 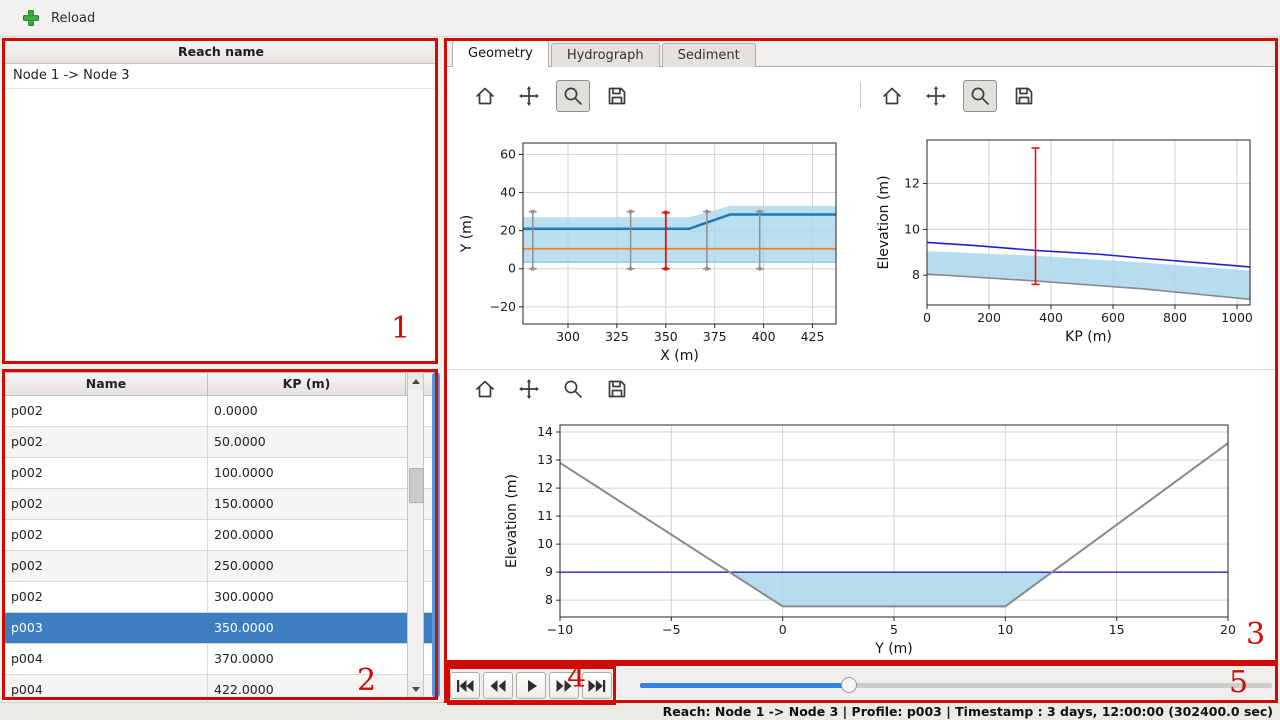 What do you see at coordinates (848, 685) in the screenshot?
I see `slider-handle` at bounding box center [848, 685].